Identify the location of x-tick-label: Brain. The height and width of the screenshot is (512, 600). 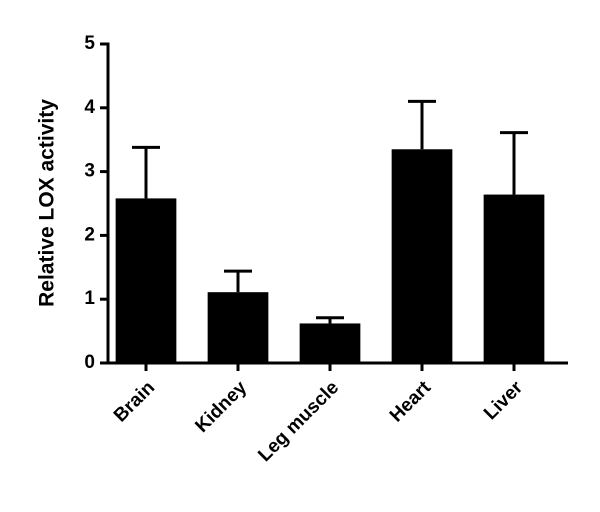
(134, 401).